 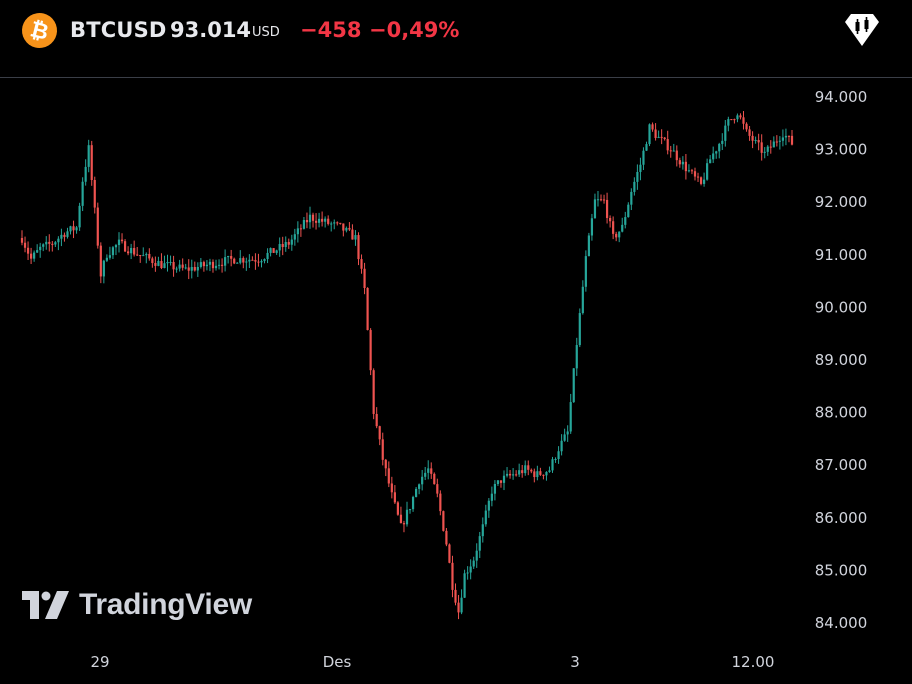 I want to click on last-price: 93.014, so click(x=211, y=30).